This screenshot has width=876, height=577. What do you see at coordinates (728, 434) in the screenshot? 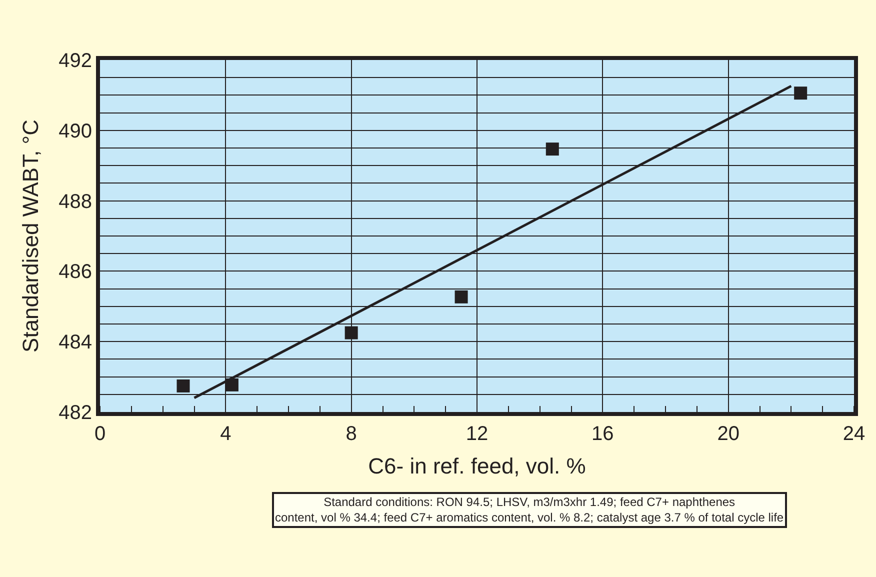
I see `x-tick-label: 20` at bounding box center [728, 434].